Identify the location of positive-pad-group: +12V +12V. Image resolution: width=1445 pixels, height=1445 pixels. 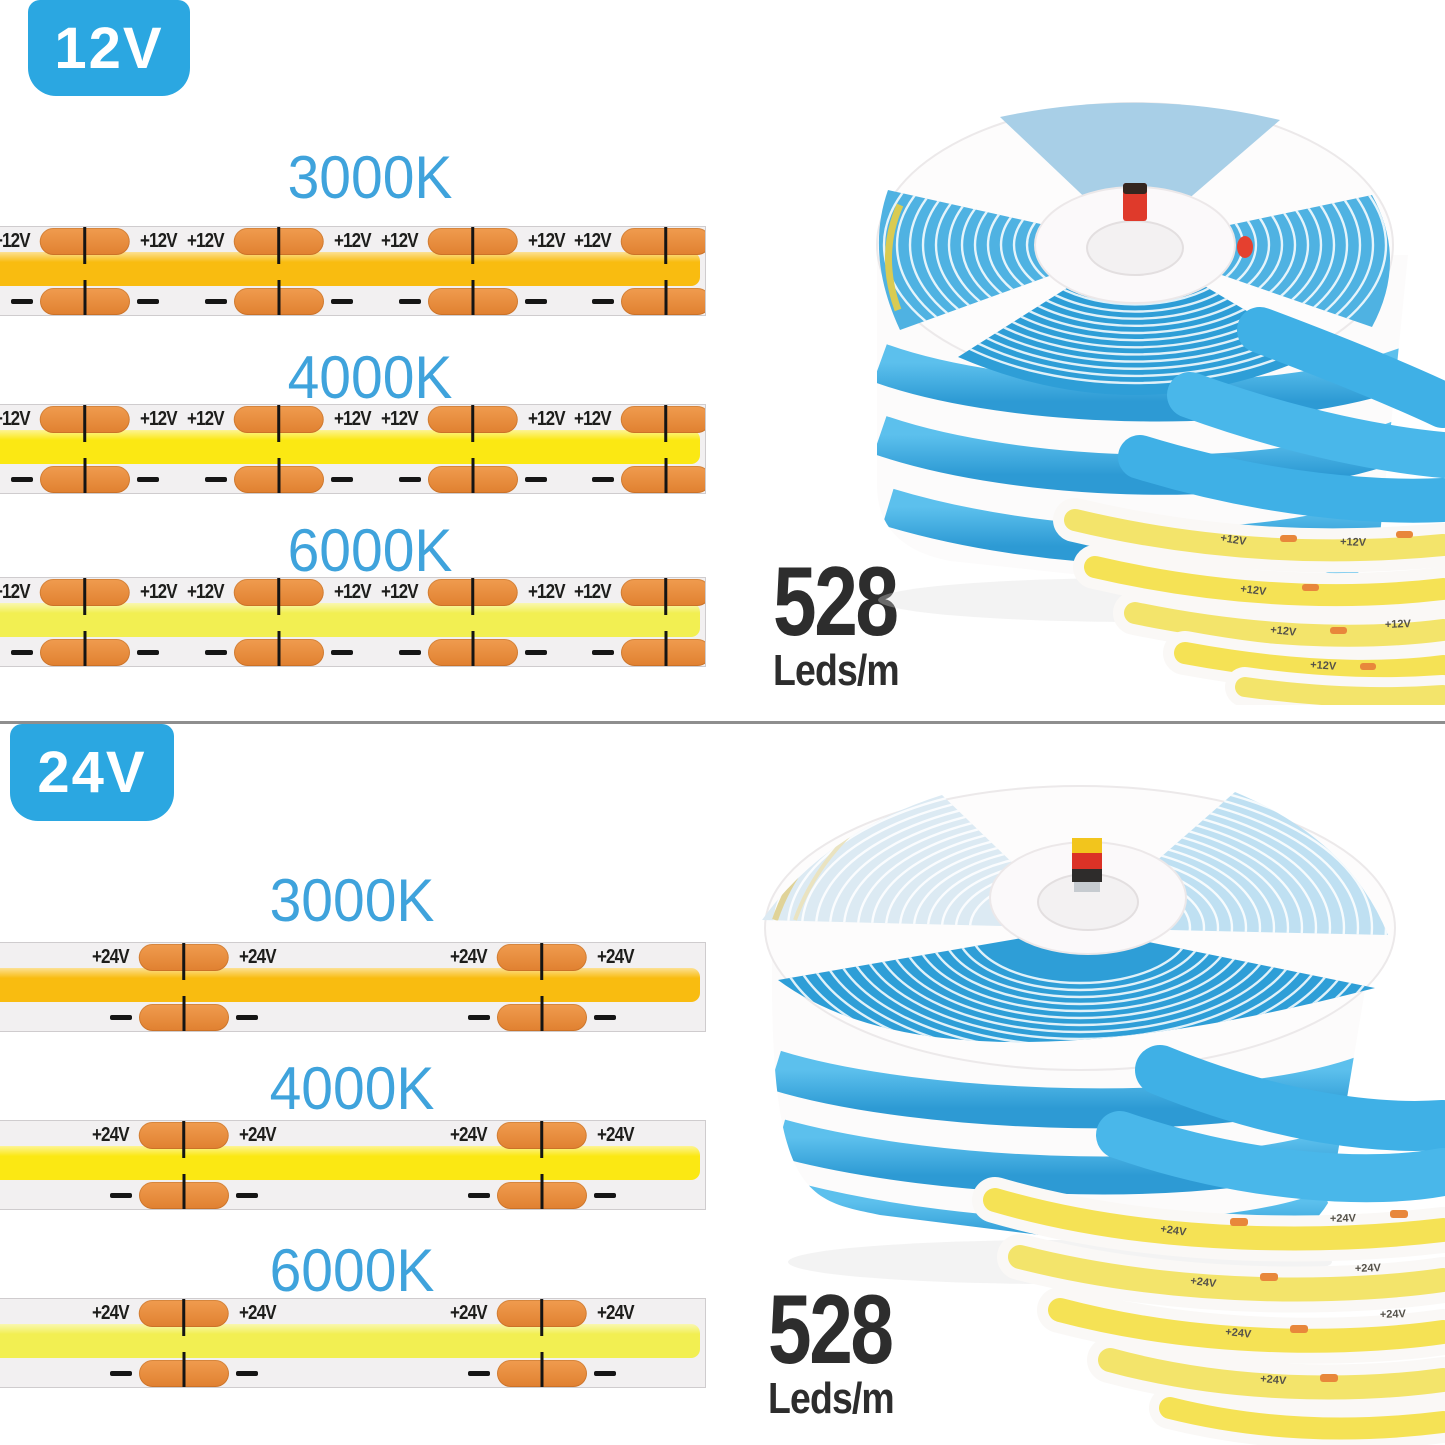
(473, 596).